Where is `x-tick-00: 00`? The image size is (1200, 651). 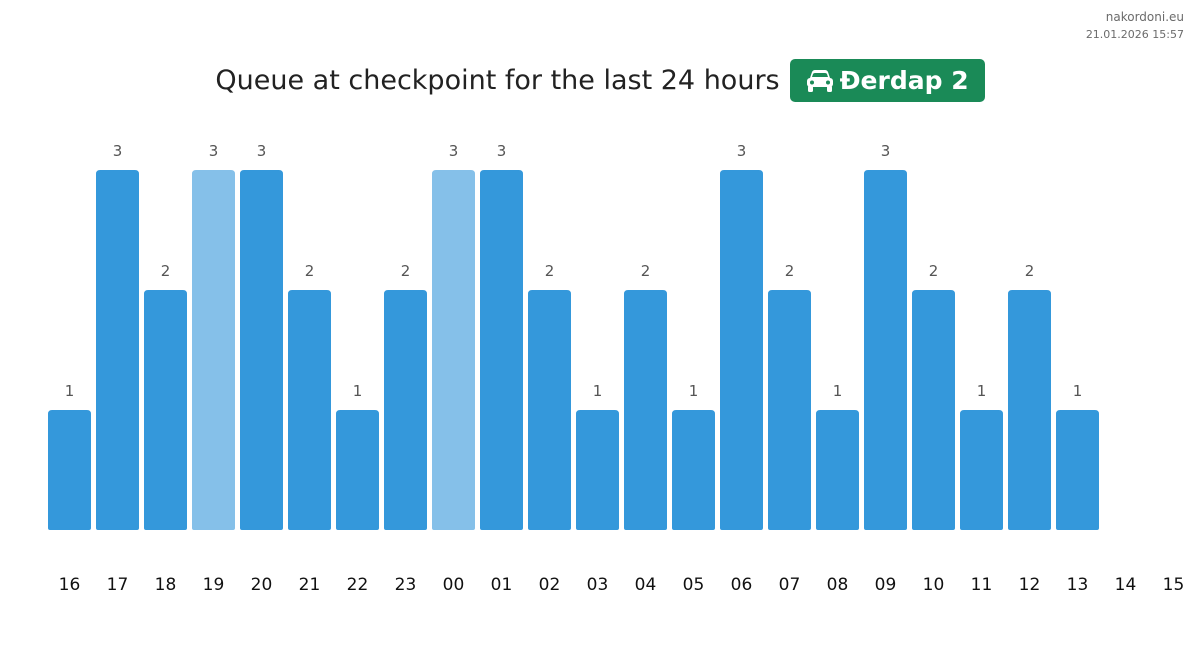 x-tick-00: 00 is located at coordinates (454, 585).